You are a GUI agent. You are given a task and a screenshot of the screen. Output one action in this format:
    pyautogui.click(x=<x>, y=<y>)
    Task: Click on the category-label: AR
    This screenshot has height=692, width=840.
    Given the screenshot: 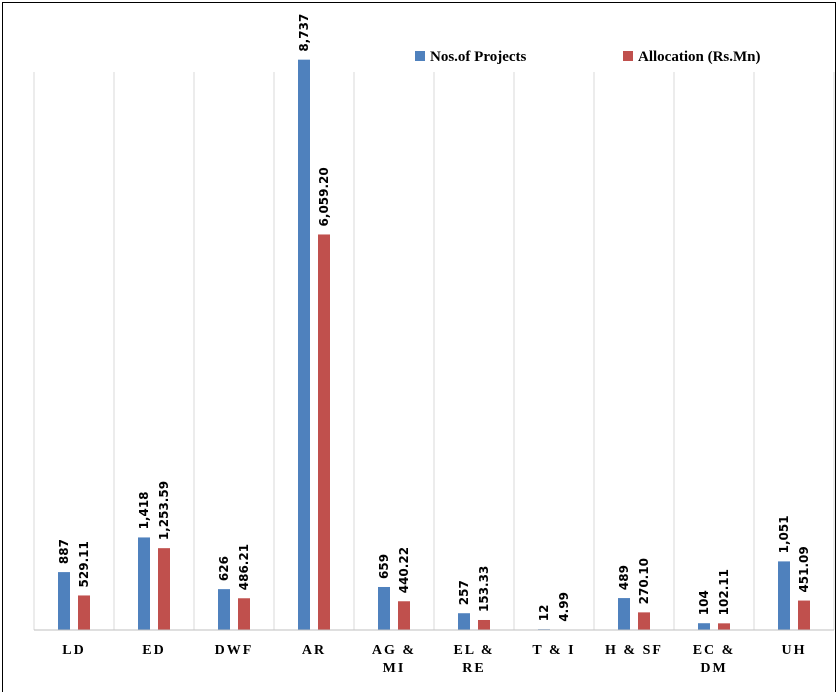 What is the action you would take?
    pyautogui.click(x=314, y=650)
    